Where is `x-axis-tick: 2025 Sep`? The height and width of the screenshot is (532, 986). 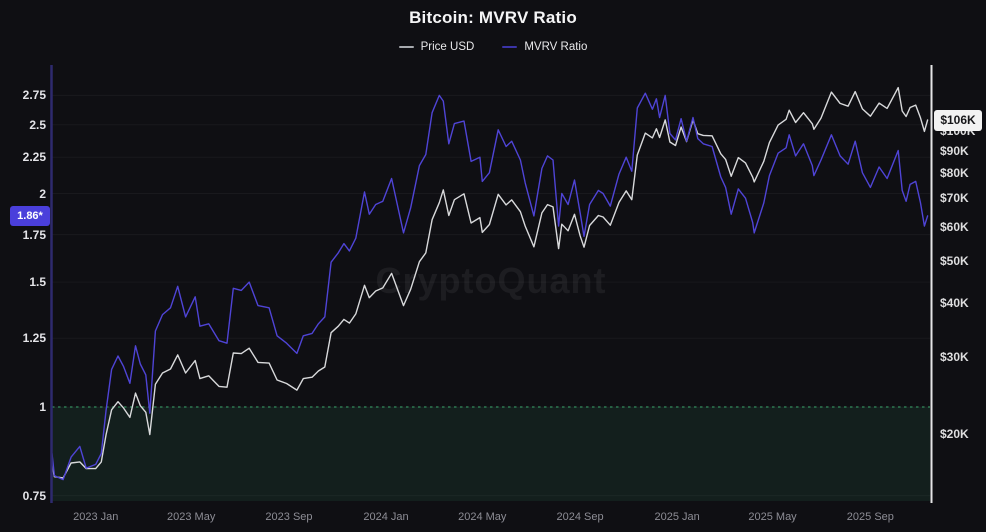 x-axis-tick: 2025 Sep is located at coordinates (870, 517).